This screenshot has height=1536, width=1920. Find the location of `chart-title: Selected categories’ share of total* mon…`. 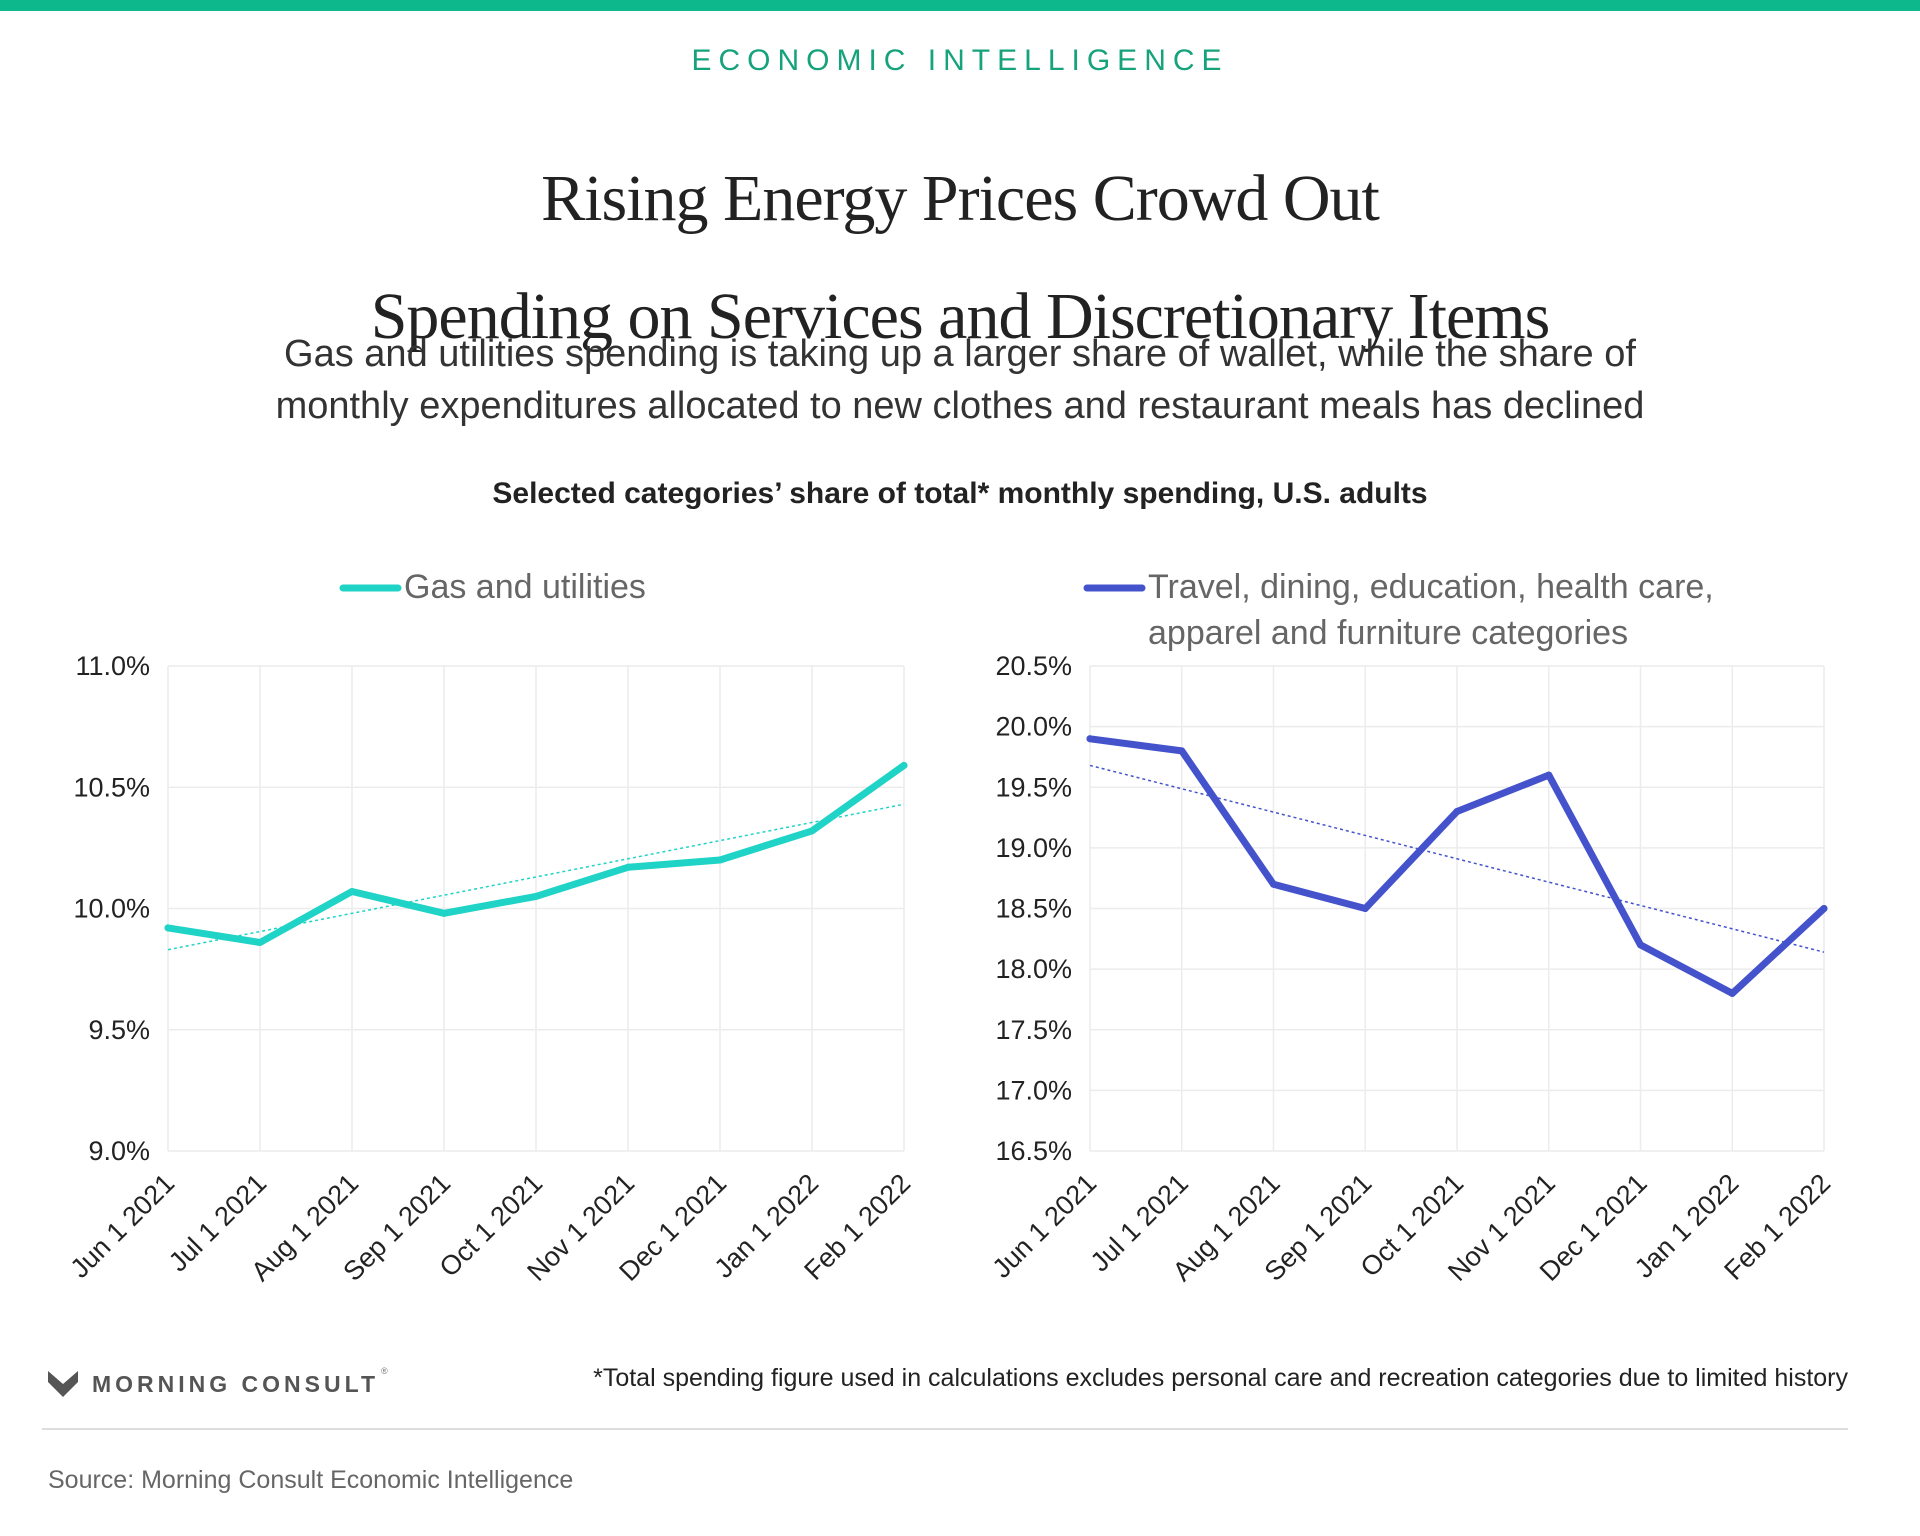

chart-title: Selected categories’ share of total* mon… is located at coordinates (960, 493).